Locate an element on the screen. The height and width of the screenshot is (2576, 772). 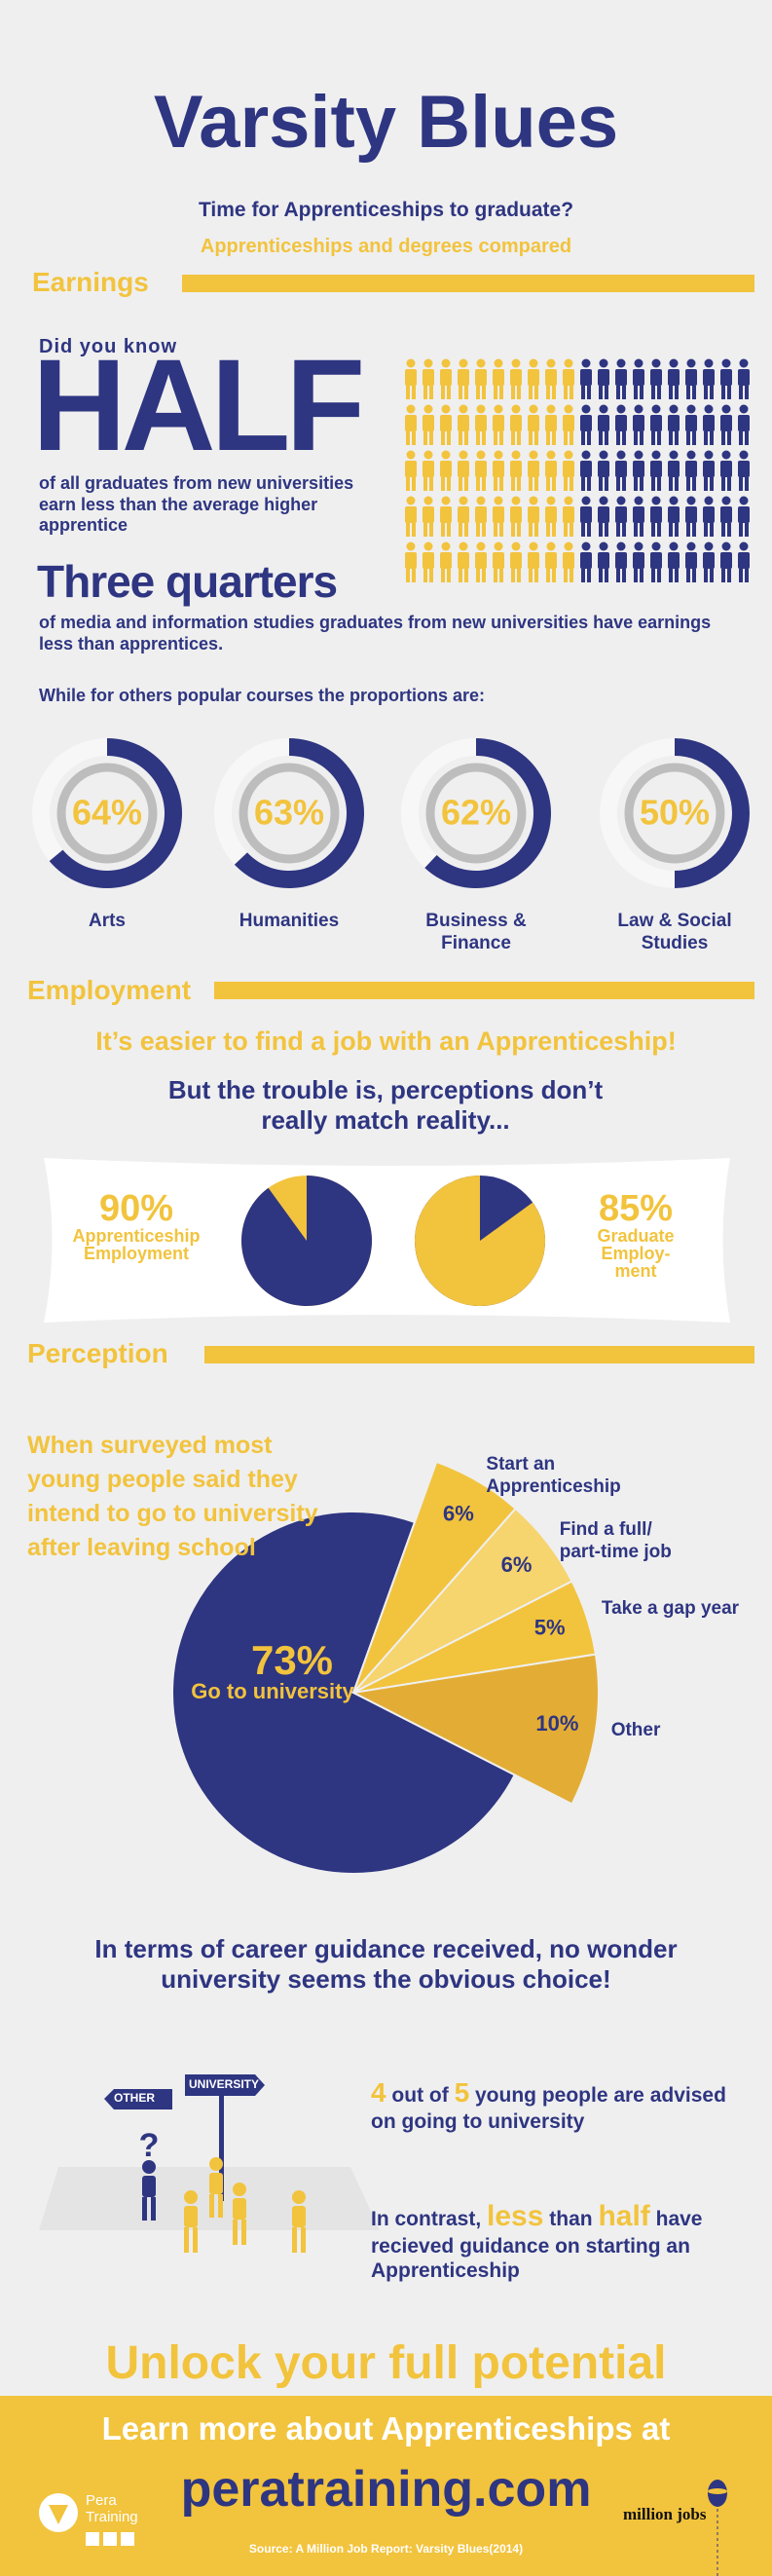
pie-value: 90% is located at coordinates (136, 1208).